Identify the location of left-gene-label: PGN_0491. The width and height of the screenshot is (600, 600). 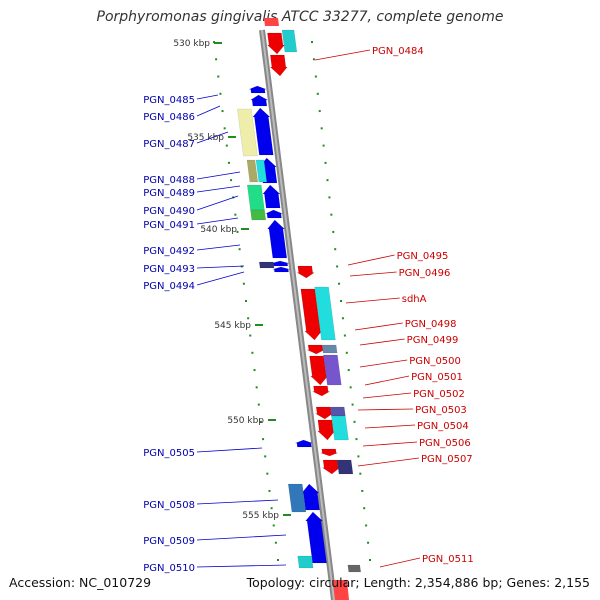
(169, 225).